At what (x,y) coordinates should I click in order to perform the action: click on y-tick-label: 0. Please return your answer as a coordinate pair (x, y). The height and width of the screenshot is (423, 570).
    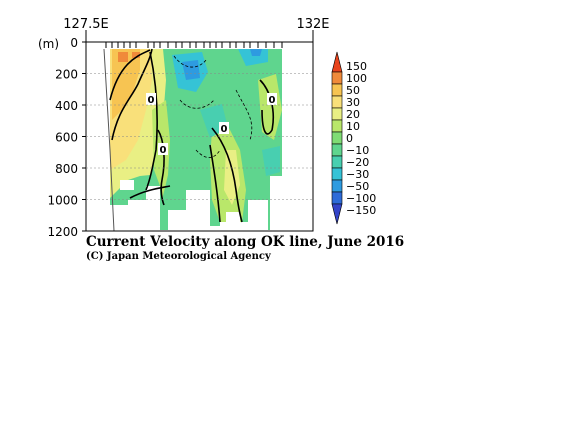
    Looking at the image, I should click on (74, 43).